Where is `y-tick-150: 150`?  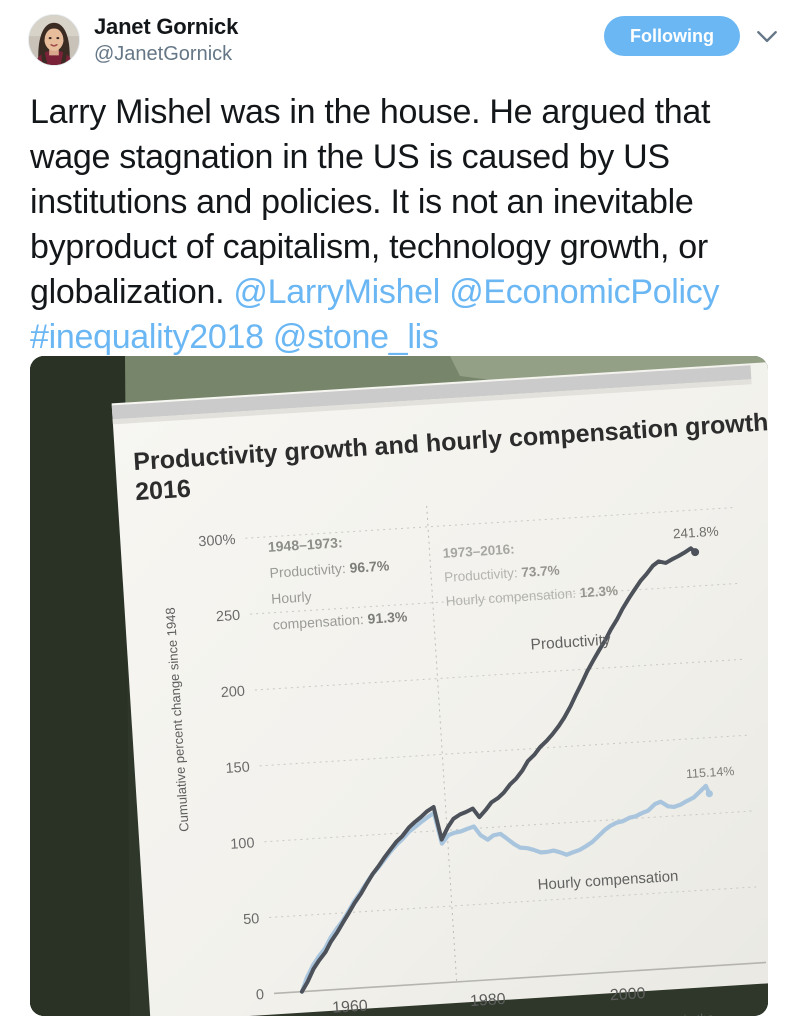 y-tick-150: 150 is located at coordinates (237, 767).